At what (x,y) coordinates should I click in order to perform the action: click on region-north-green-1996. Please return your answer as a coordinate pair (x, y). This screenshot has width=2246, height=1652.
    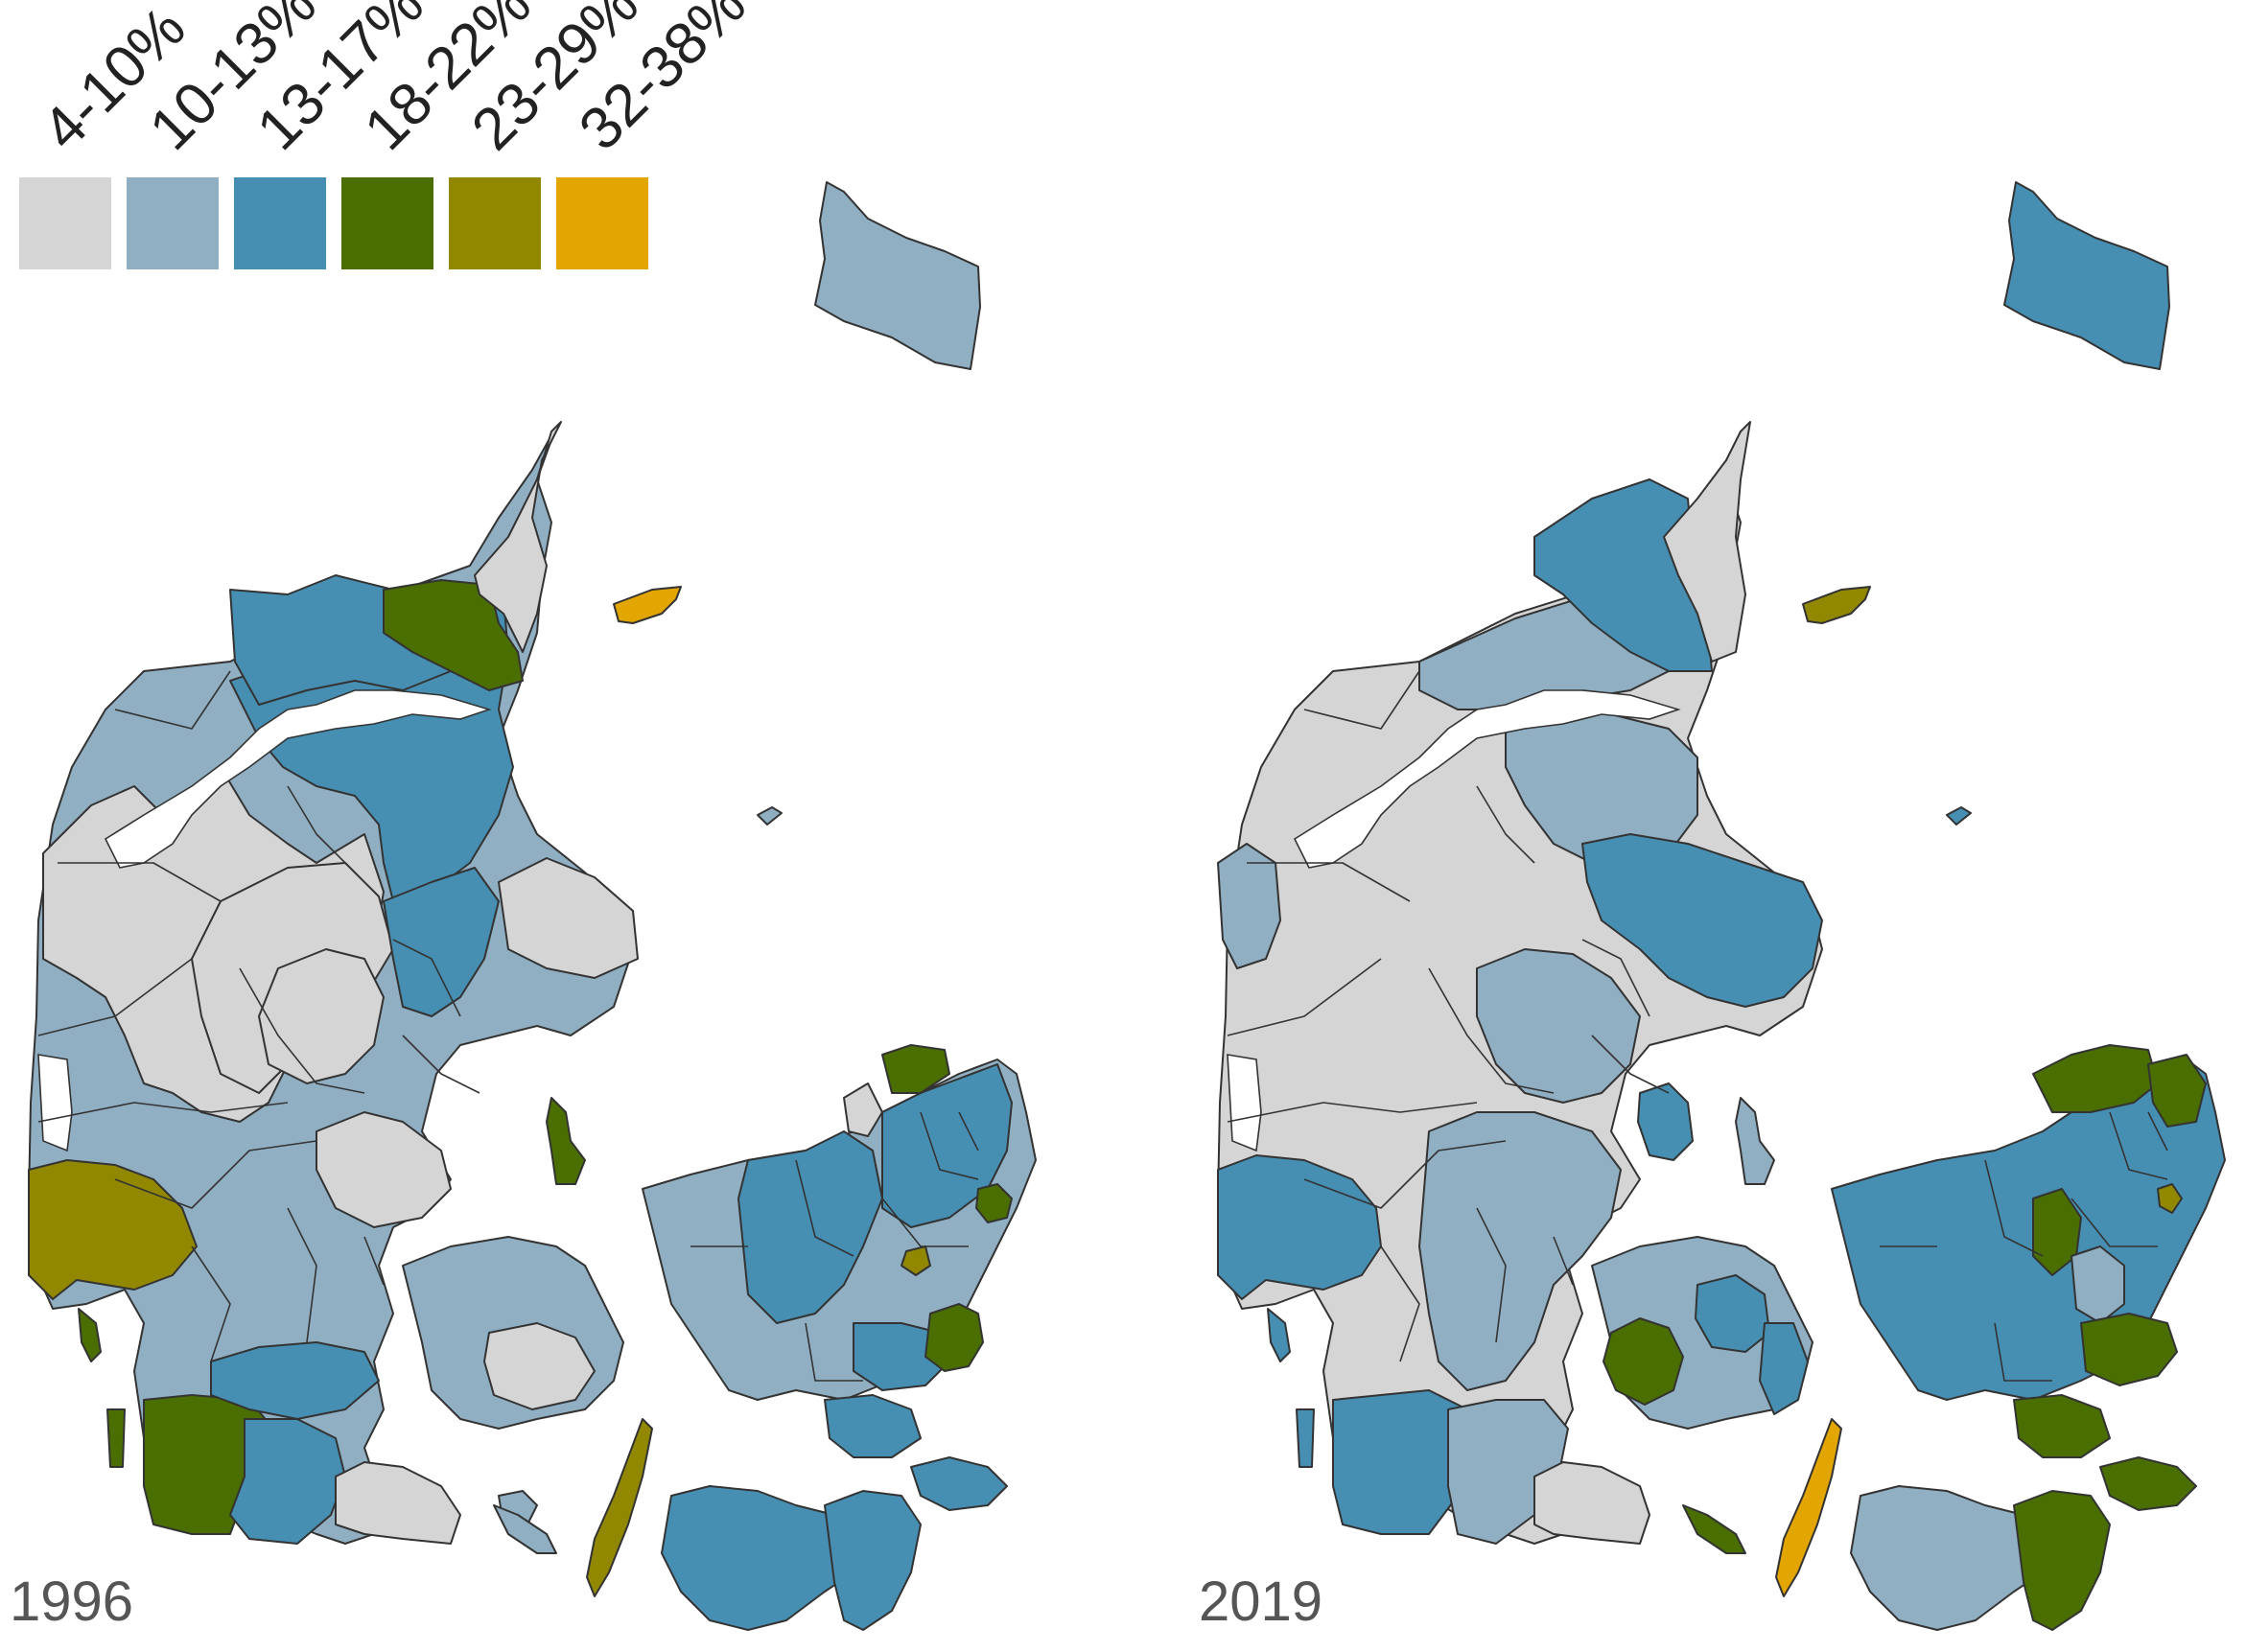
    Looking at the image, I should click on (454, 635).